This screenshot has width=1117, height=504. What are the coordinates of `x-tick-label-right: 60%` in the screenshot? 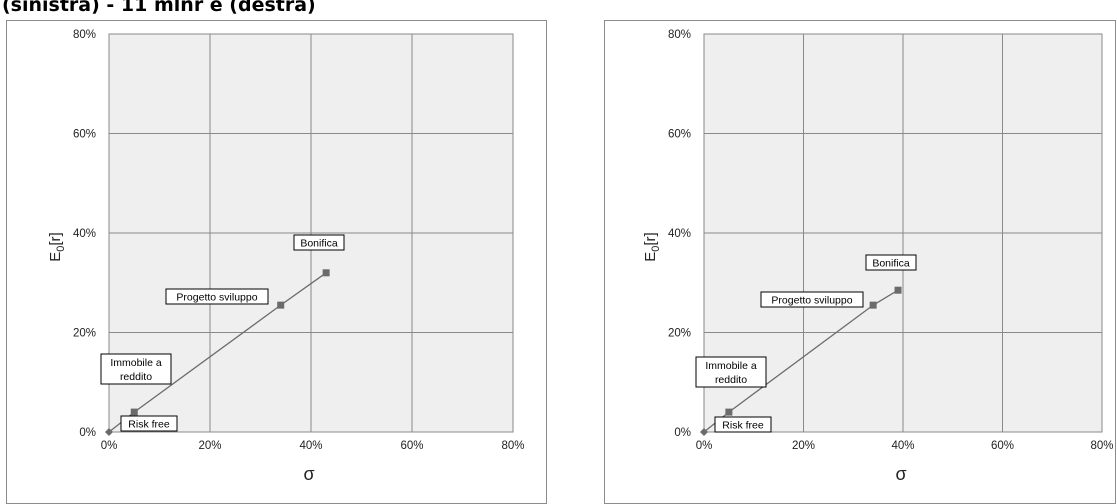 It's located at (1002, 446).